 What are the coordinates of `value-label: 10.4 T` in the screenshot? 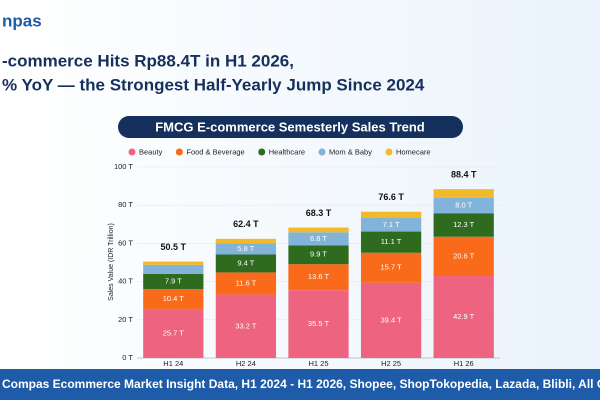 It's located at (174, 298).